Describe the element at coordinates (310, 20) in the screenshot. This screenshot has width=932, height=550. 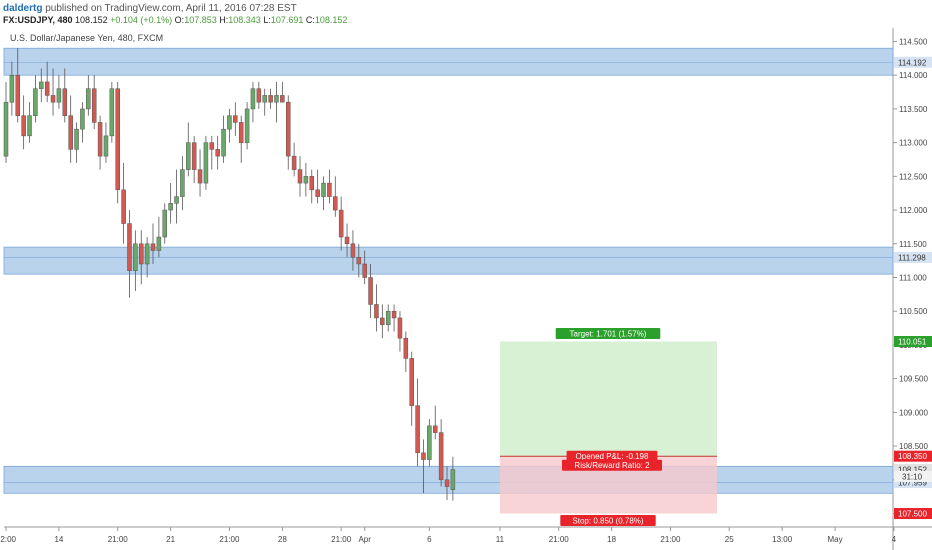
I see `close-label: C:` at that location.